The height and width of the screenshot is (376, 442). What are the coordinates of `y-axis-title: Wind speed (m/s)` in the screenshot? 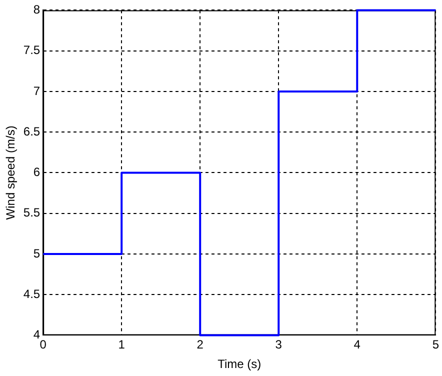 It's located at (11, 173).